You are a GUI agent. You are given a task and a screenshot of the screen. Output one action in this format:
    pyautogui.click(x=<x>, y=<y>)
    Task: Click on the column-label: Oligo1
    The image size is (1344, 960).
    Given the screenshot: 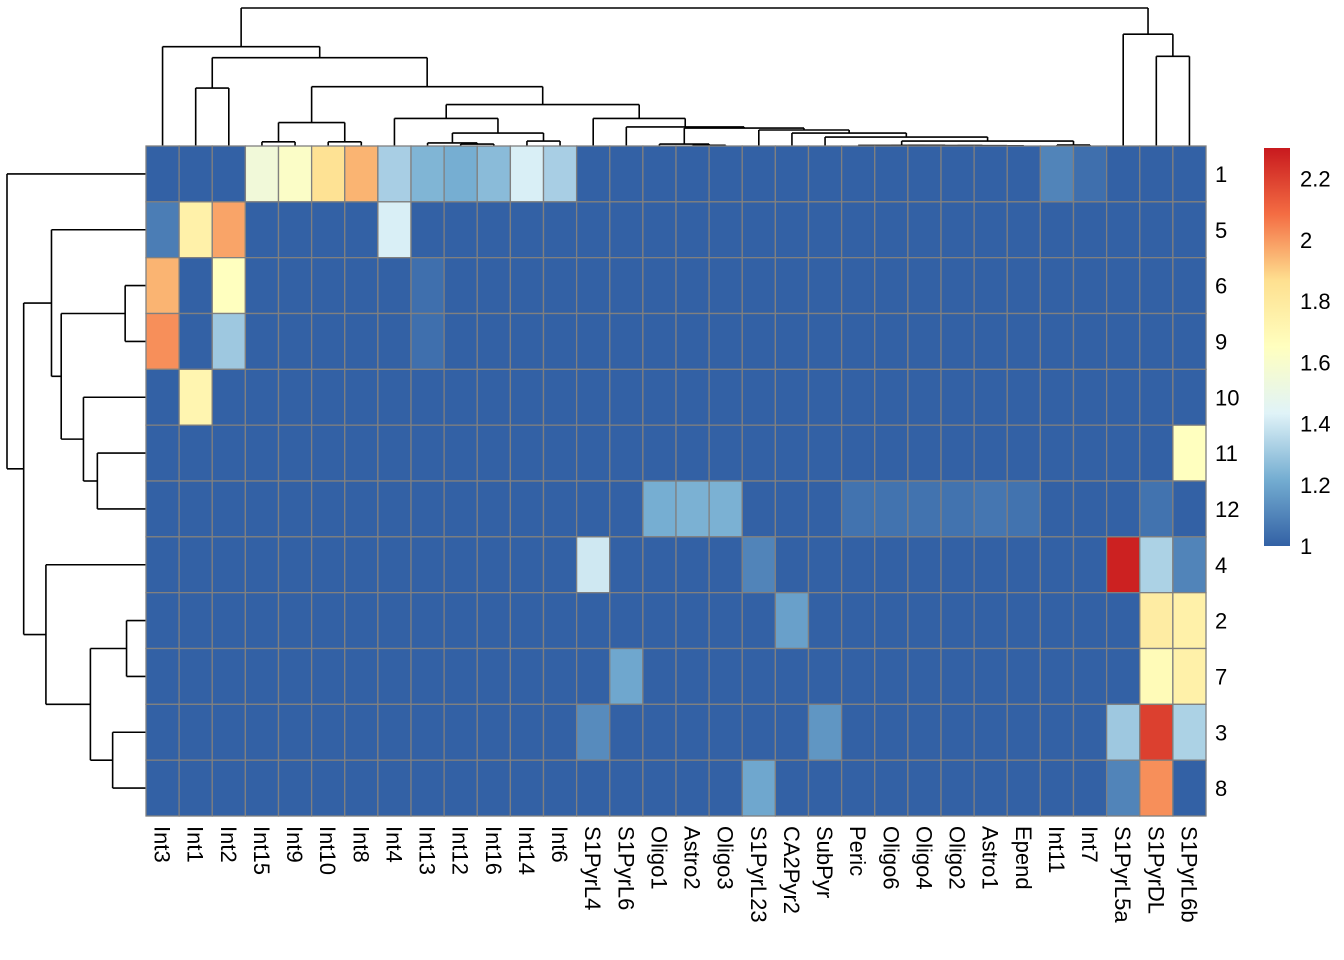 What is the action you would take?
    pyautogui.click(x=658, y=858)
    